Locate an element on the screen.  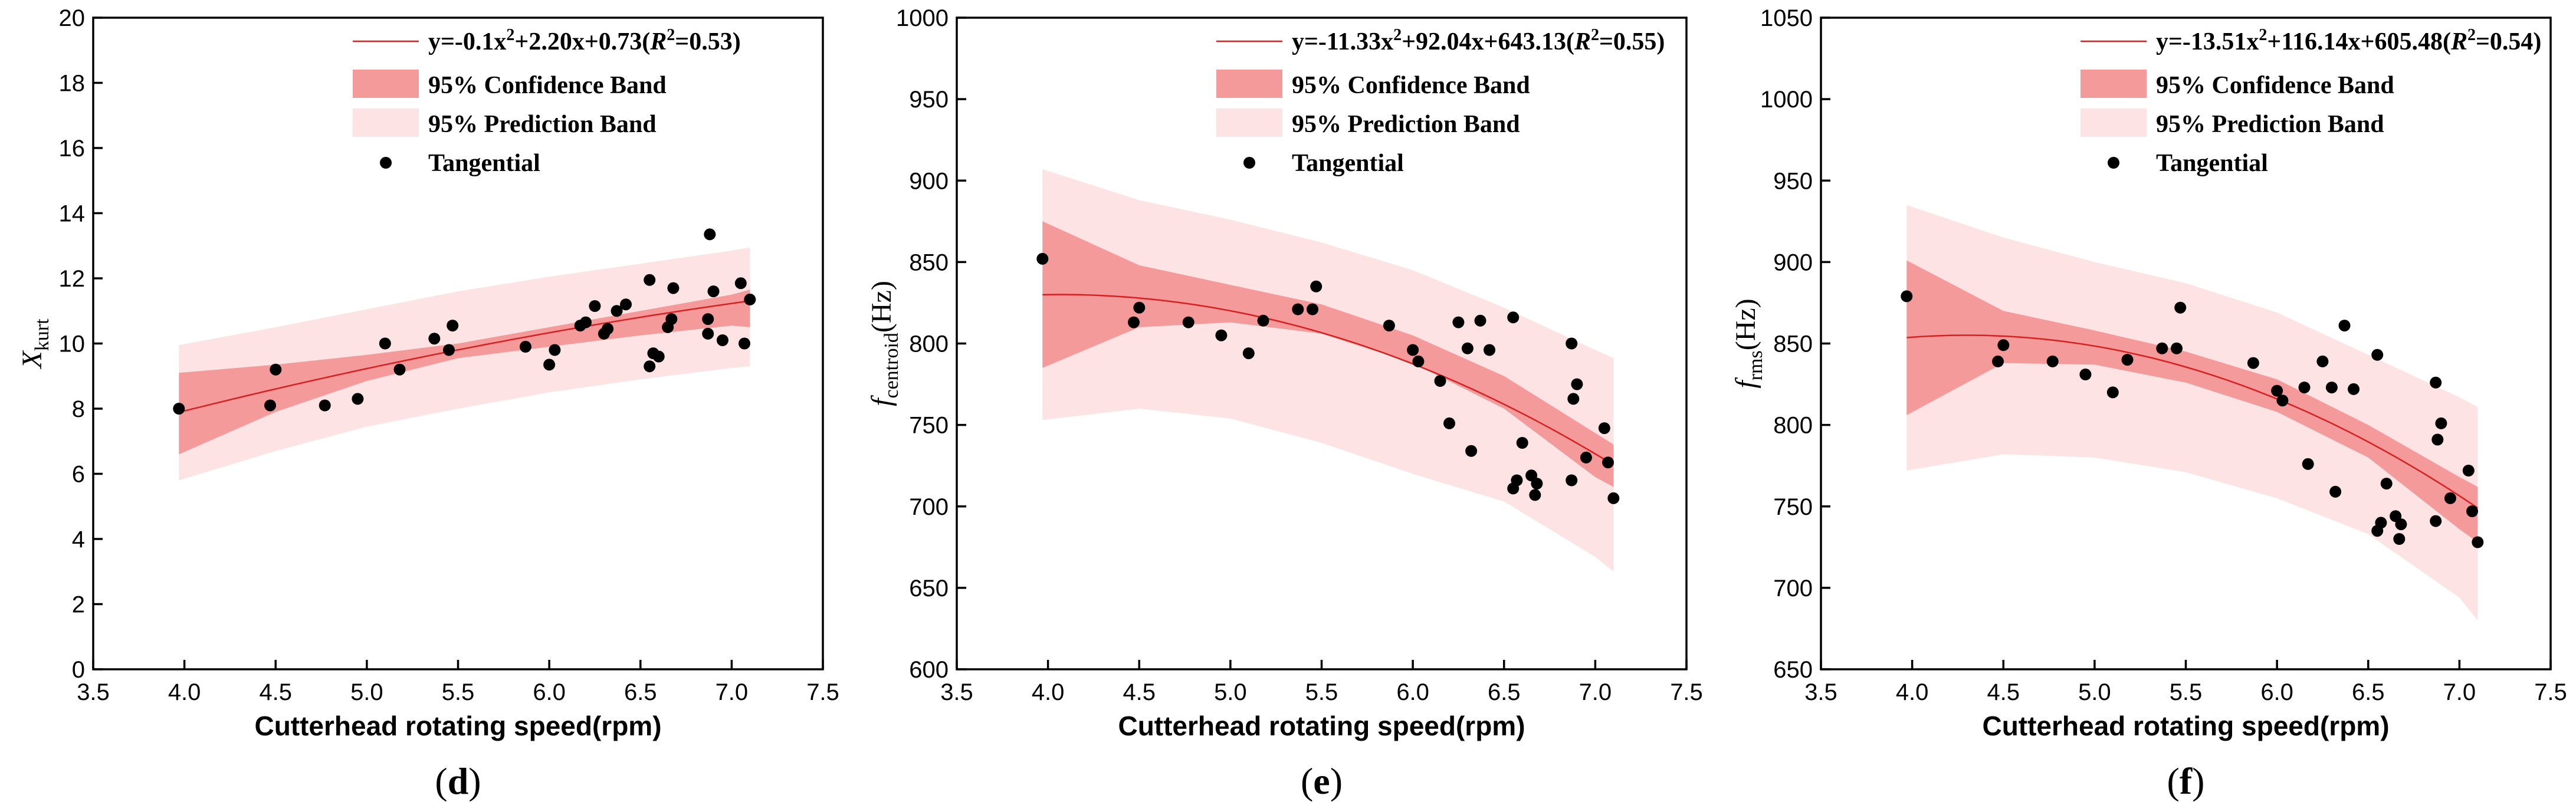
y-axis-label-main: X is located at coordinates (32, 360).